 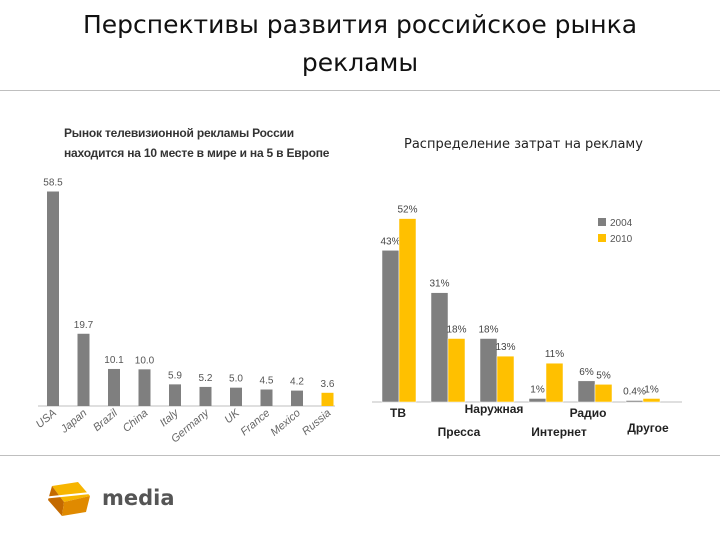 What do you see at coordinates (328, 384) in the screenshot?
I see `value-label-russia: 3.6` at bounding box center [328, 384].